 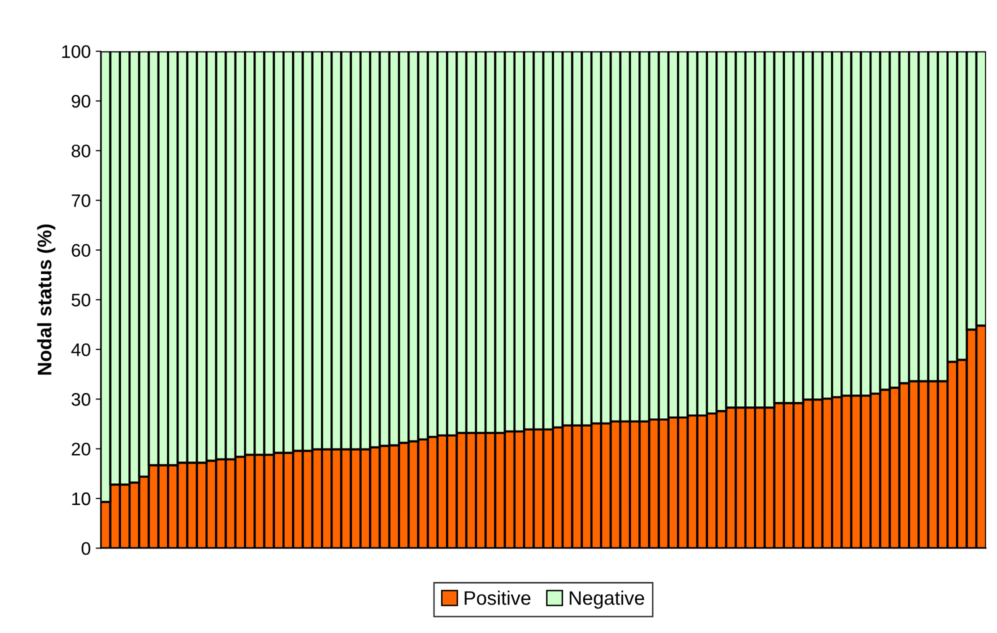 What do you see at coordinates (81, 151) in the screenshot?
I see `y-tick-label: 80` at bounding box center [81, 151].